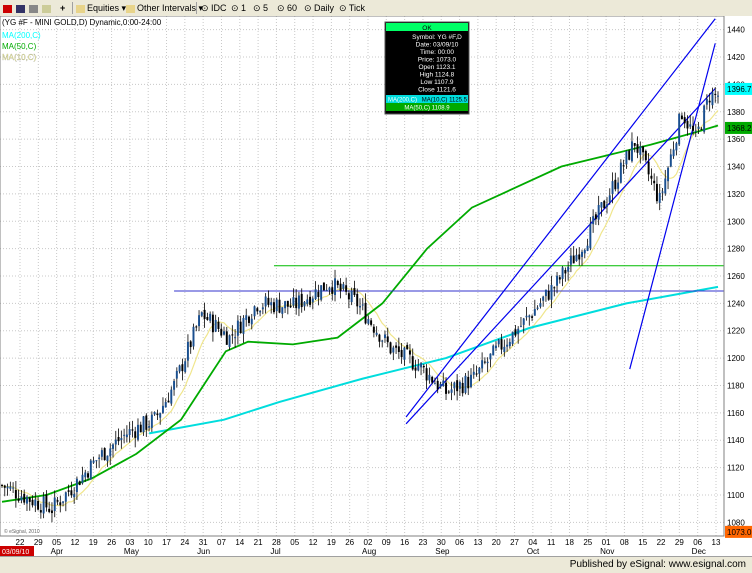 This screenshot has height=573, width=752. I want to click on interval-5-button: ⊙ 5, so click(261, 8).